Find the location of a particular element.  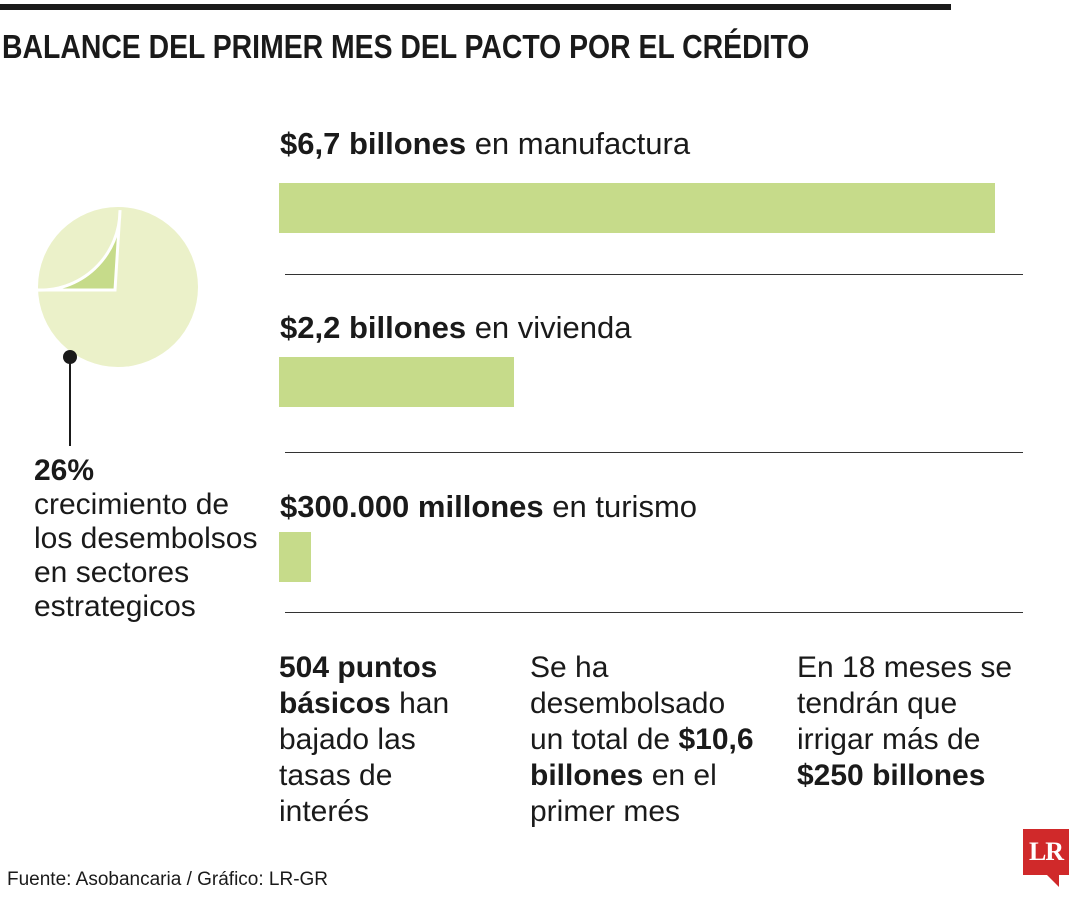

bar-label-turismo: $300.000 millones en turismo is located at coordinates (488, 507).